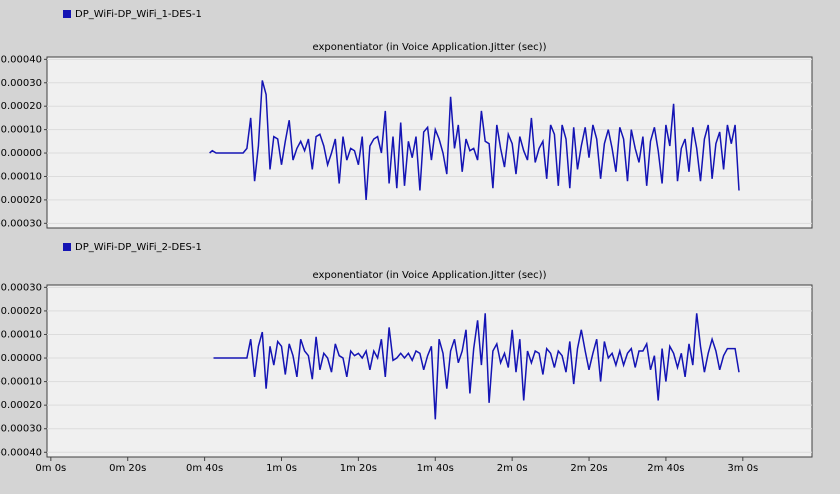 This screenshot has height=494, width=840. Describe the element at coordinates (127, 468) in the screenshot. I see `x-tick-label: 0m 20s` at that location.